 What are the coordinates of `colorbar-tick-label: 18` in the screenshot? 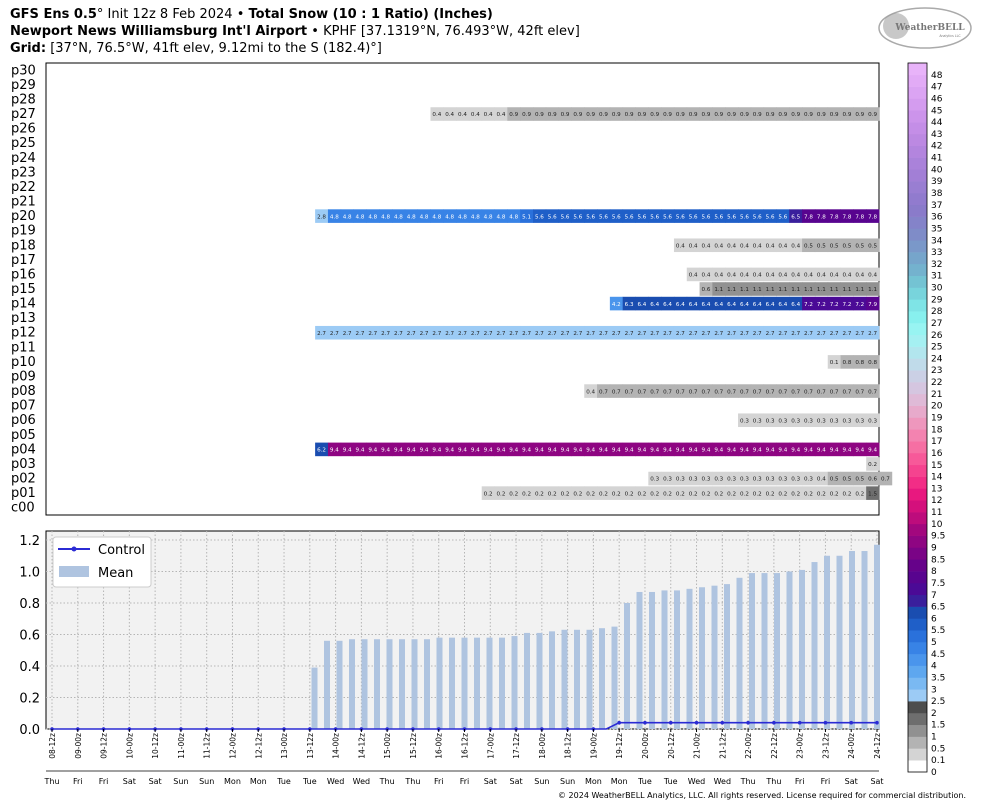 It's located at (937, 430).